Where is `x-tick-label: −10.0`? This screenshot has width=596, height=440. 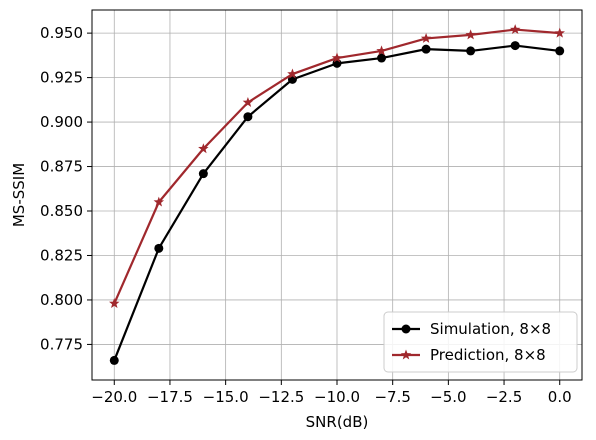
x-tick-label: −10.0 is located at coordinates (337, 397).